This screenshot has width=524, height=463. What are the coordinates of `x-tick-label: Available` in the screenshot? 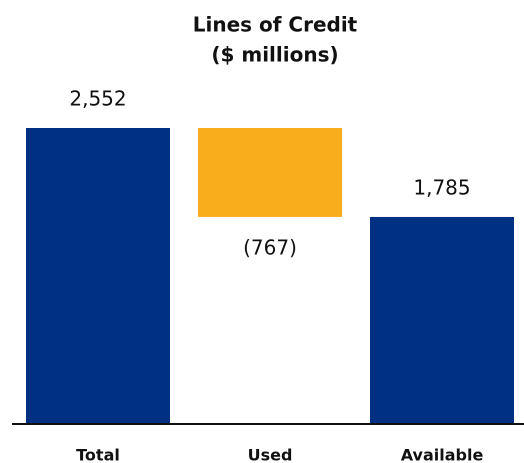 It's located at (442, 454).